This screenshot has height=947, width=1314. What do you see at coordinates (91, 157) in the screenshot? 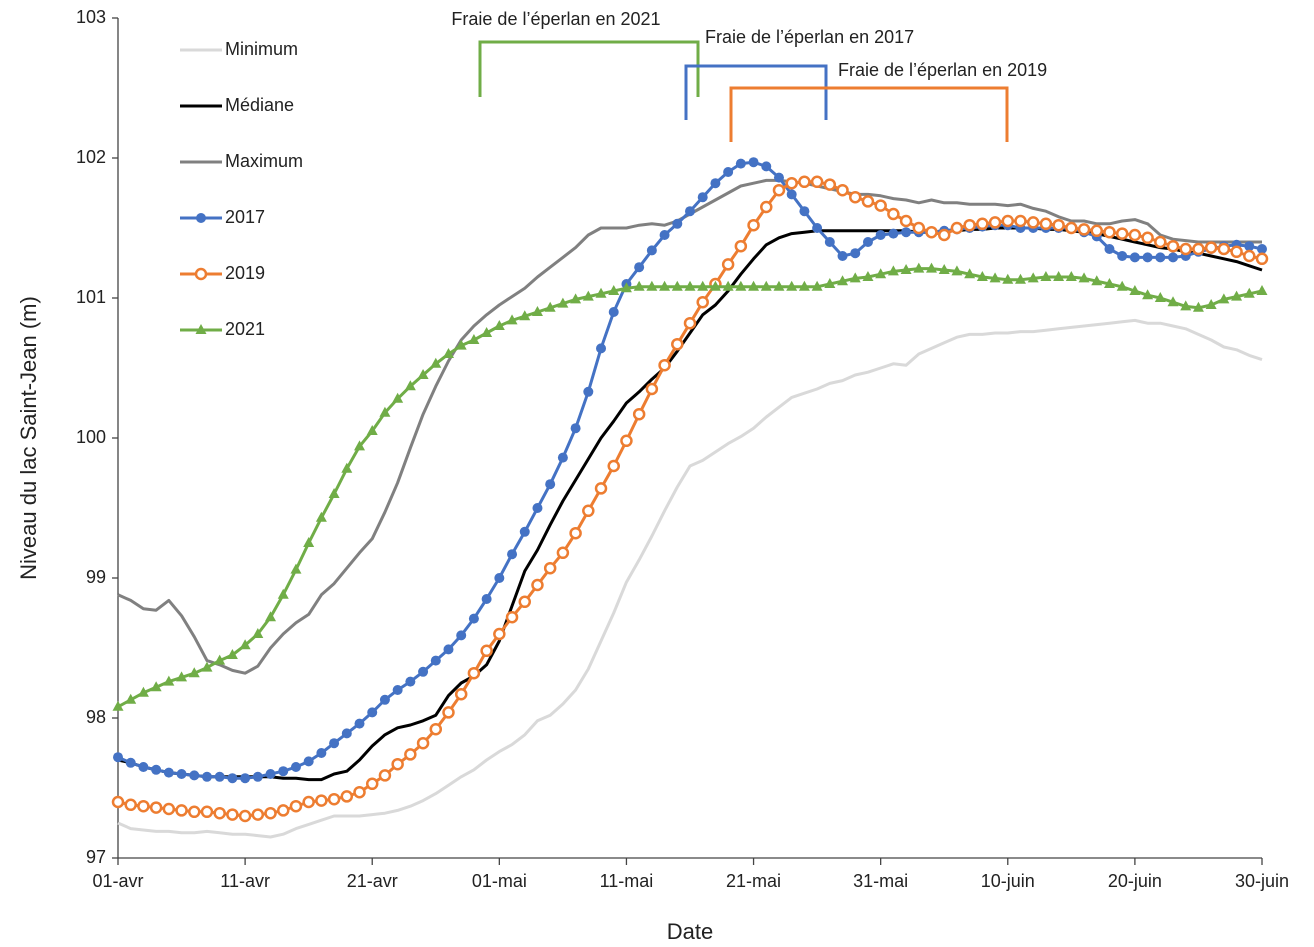
I see `y-tick-label: 102` at bounding box center [91, 157].